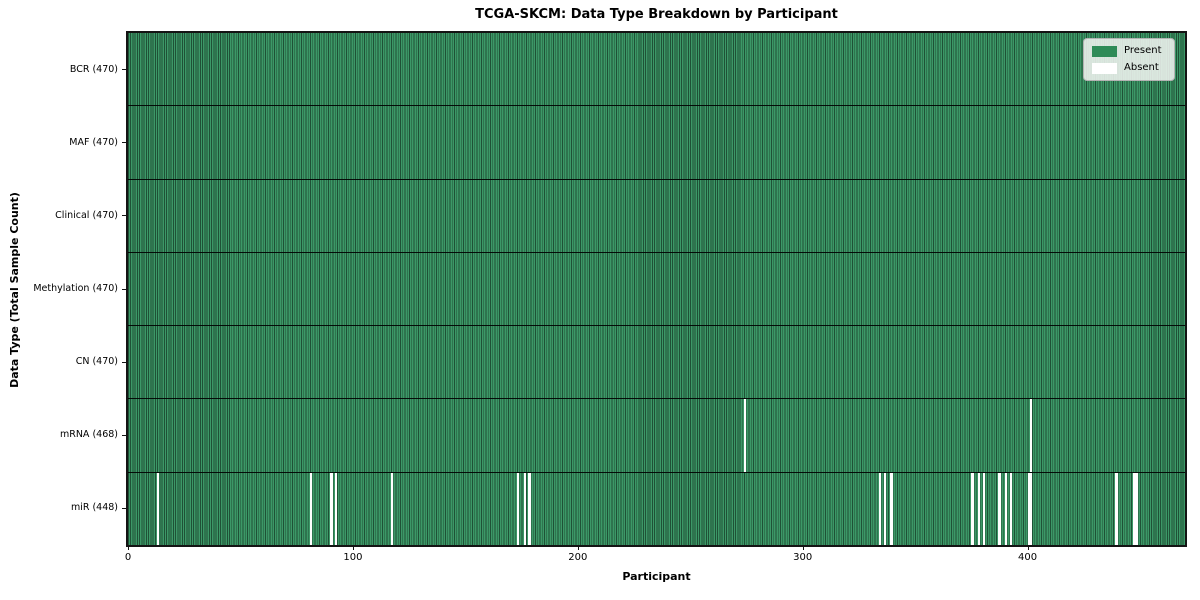  Describe the element at coordinates (96, 362) in the screenshot. I see `y-tick-label: CN (470)` at that location.